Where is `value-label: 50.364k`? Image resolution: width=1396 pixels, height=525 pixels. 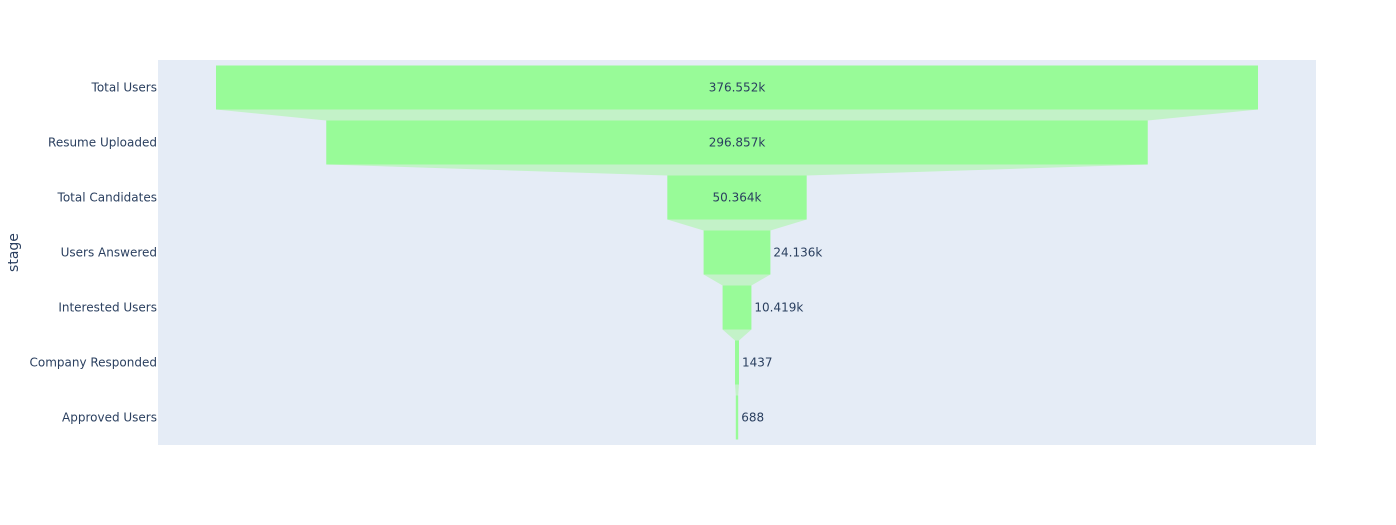
value-label: 50.364k is located at coordinates (737, 198).